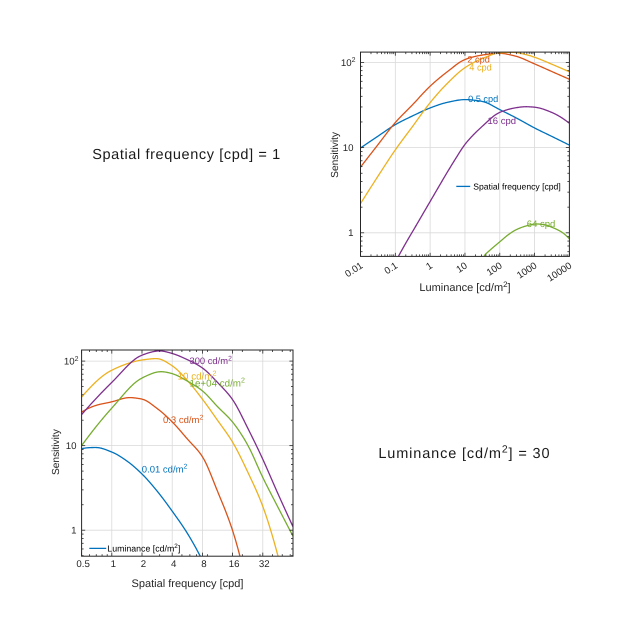 The height and width of the screenshot is (635, 630). I want to click on svg-text: 16 cpd, so click(502, 121).